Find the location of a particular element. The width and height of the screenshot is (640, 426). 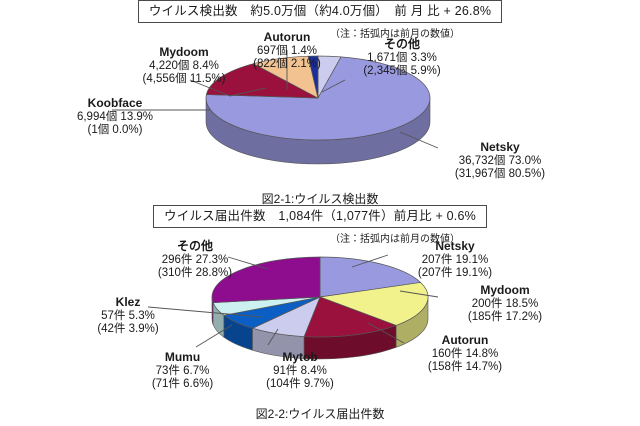

pie-label-autorun-name: Autorun is located at coordinates (287, 37).